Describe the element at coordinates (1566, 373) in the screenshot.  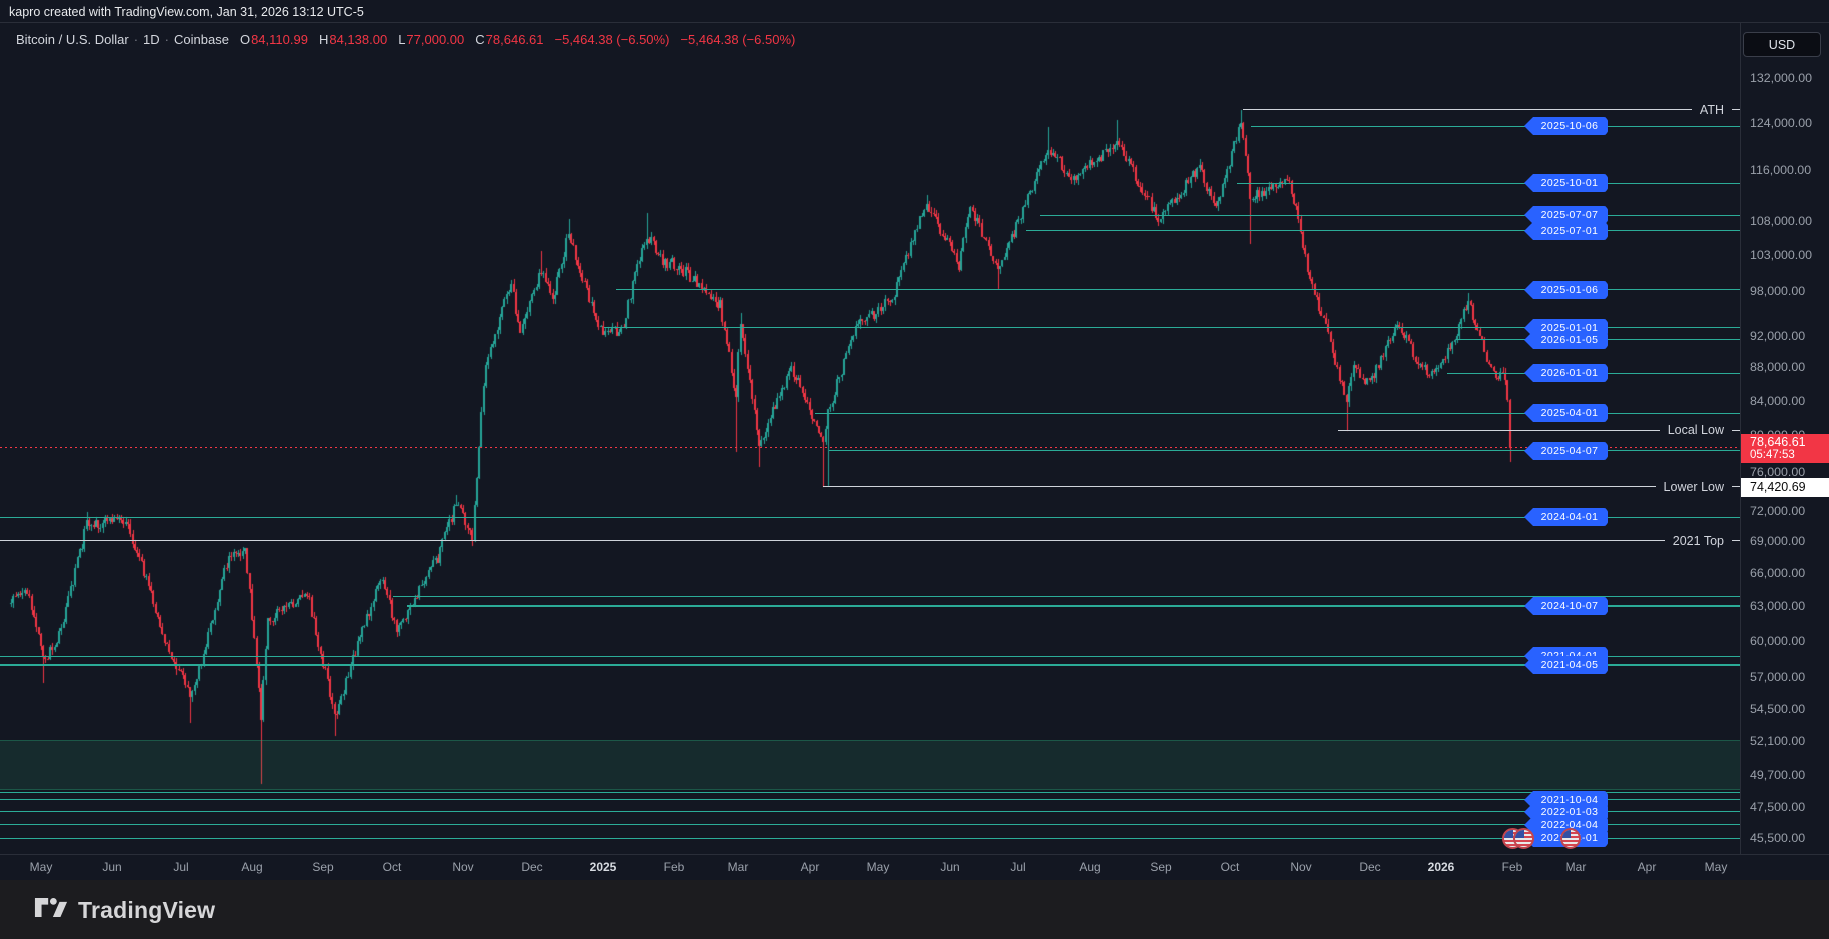
I see `open-2026-01-01-badge: 2026-01-01` at that location.